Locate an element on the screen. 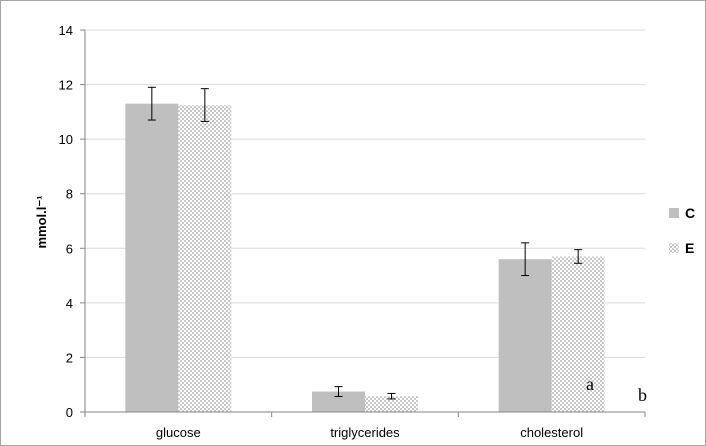 Image resolution: width=706 pixels, height=446 pixels. legend-label-E: E is located at coordinates (689, 248).